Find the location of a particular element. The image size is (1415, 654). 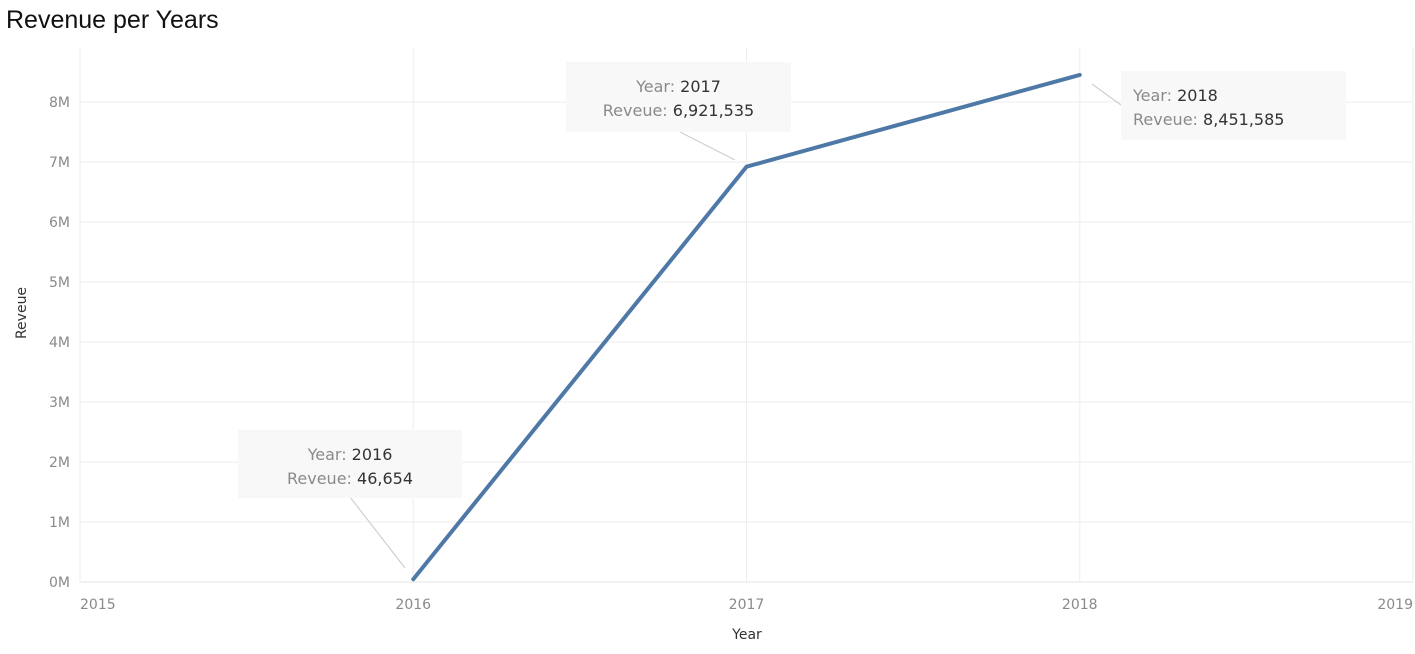

y-tick-label: 1M is located at coordinates (59, 523).